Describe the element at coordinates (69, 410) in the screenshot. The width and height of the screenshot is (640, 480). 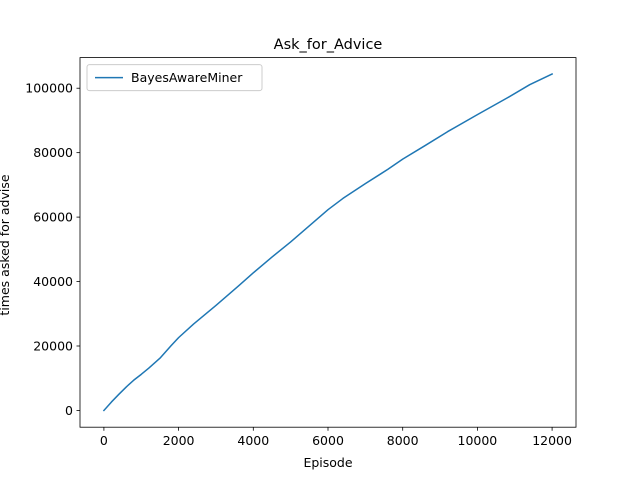
I see `y-tick-label: 0` at that location.